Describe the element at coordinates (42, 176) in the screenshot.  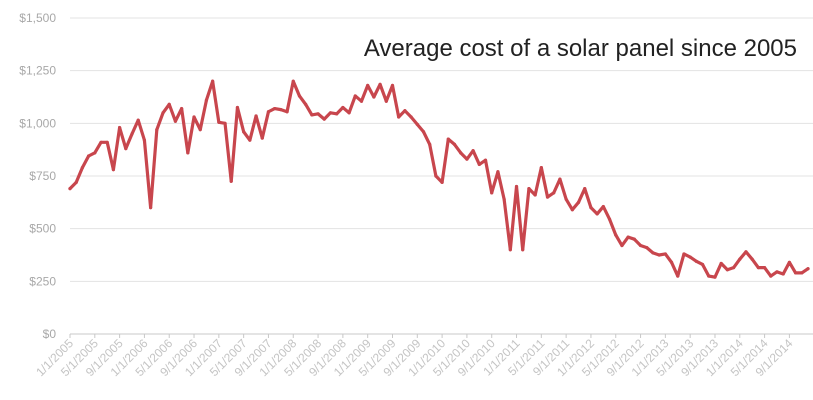
I see `y-tick-label: $750` at that location.